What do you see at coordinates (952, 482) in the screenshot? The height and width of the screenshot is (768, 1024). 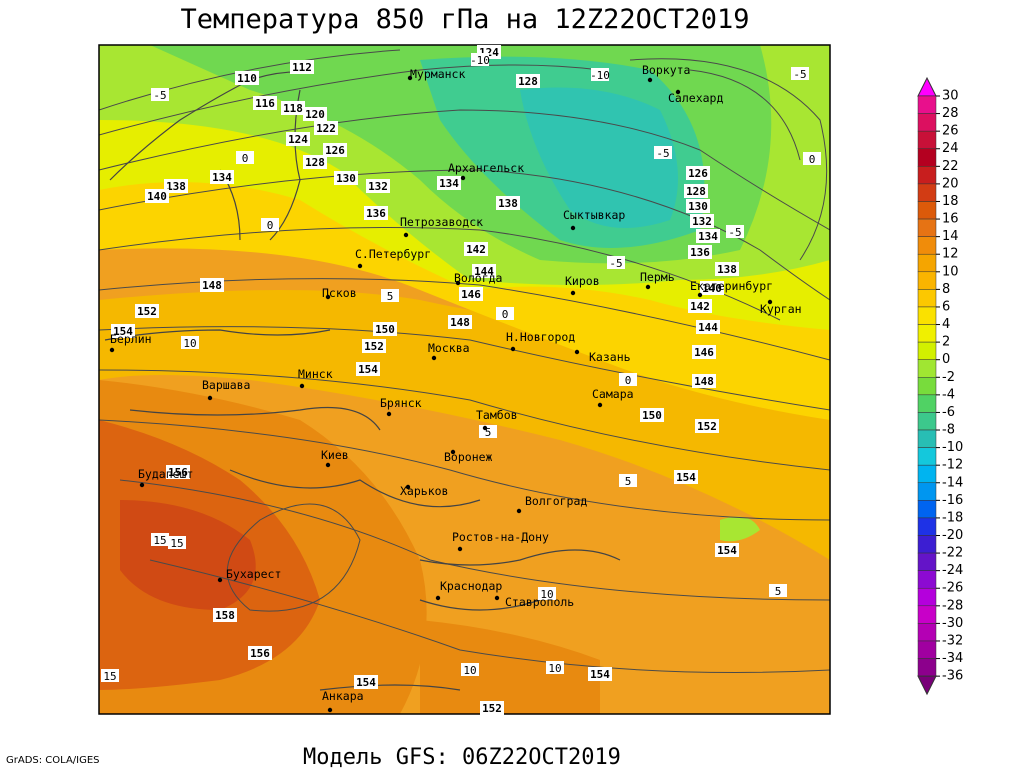 I see `colorbar-tick-label: -14` at bounding box center [952, 482].